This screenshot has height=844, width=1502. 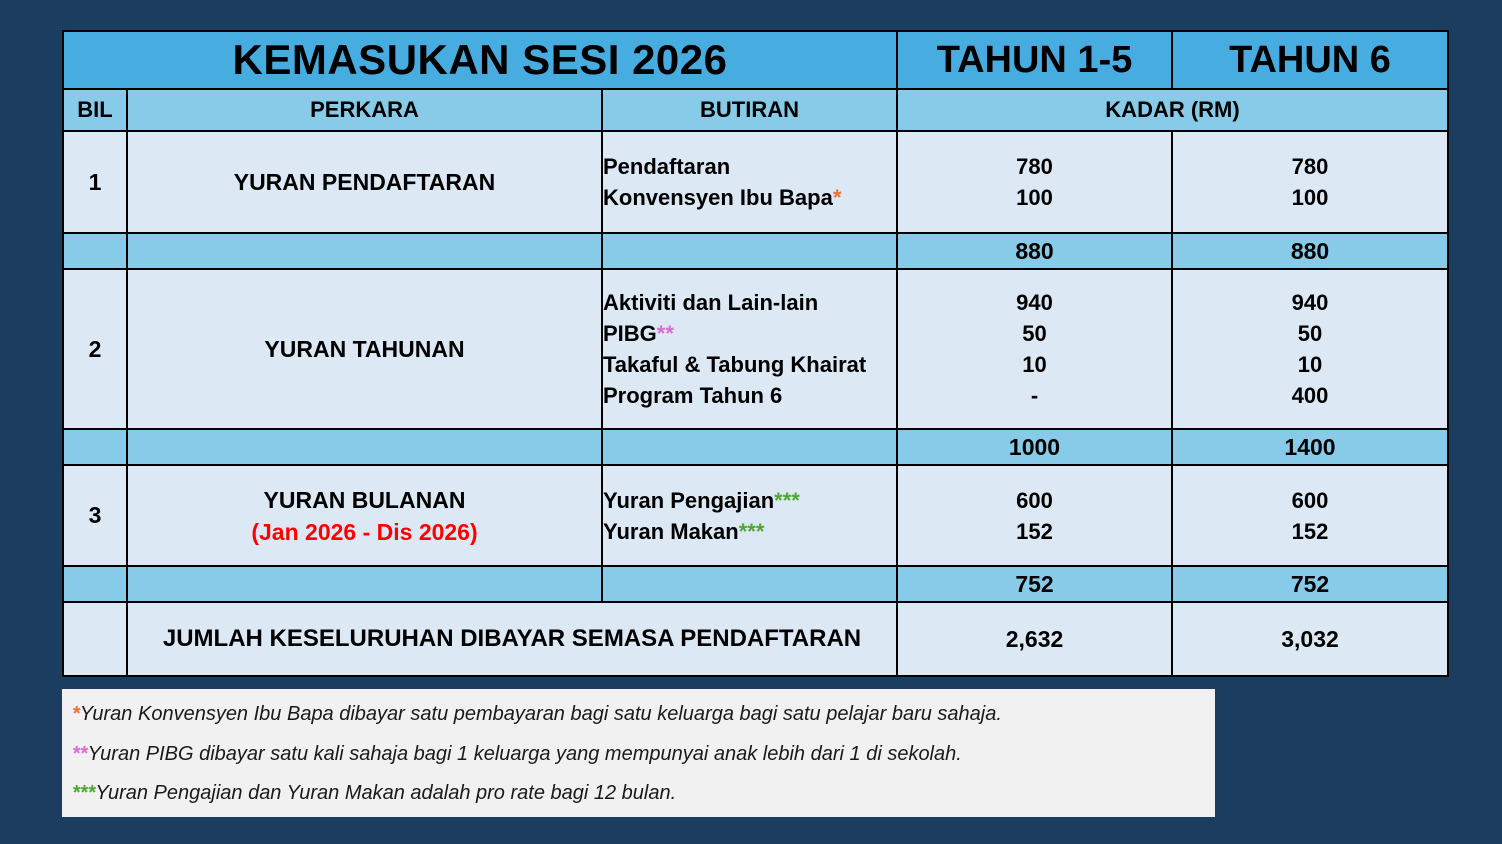 I want to click on subtotal-row-2: 1000 1400, so click(x=756, y=447).